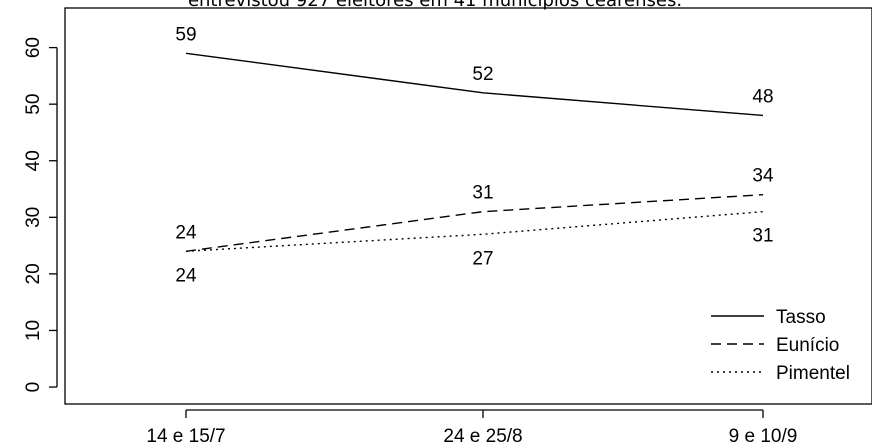 The image size is (872, 444). What do you see at coordinates (474, 231) in the screenshot?
I see `series-line-pimentel` at bounding box center [474, 231].